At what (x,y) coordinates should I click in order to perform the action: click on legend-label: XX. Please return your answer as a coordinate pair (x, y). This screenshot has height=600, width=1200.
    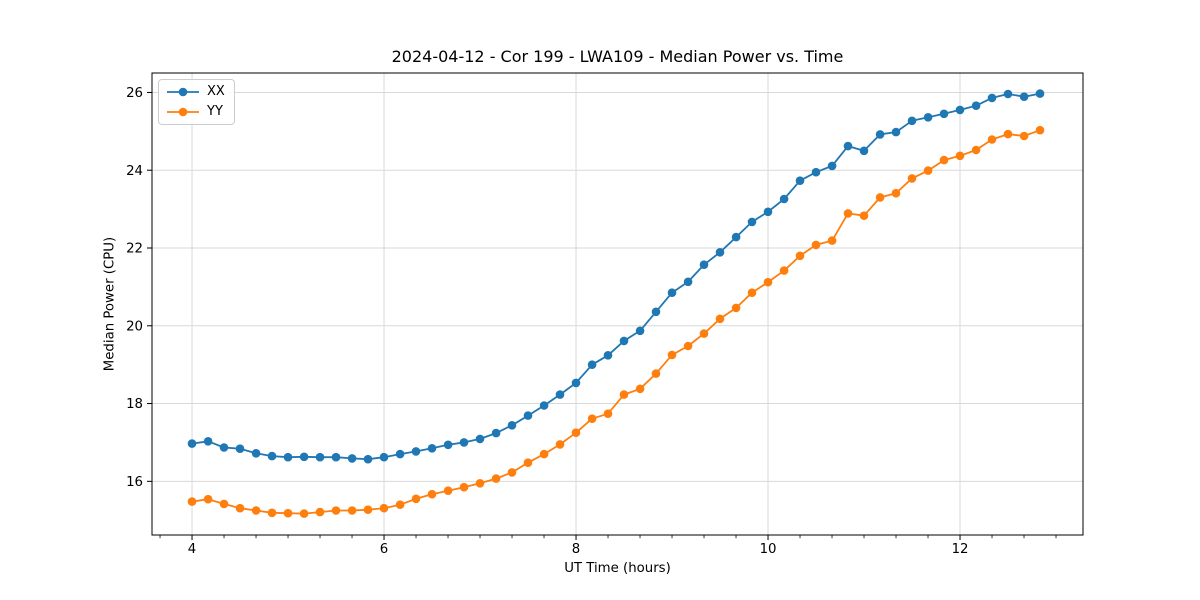
    Looking at the image, I should click on (216, 91).